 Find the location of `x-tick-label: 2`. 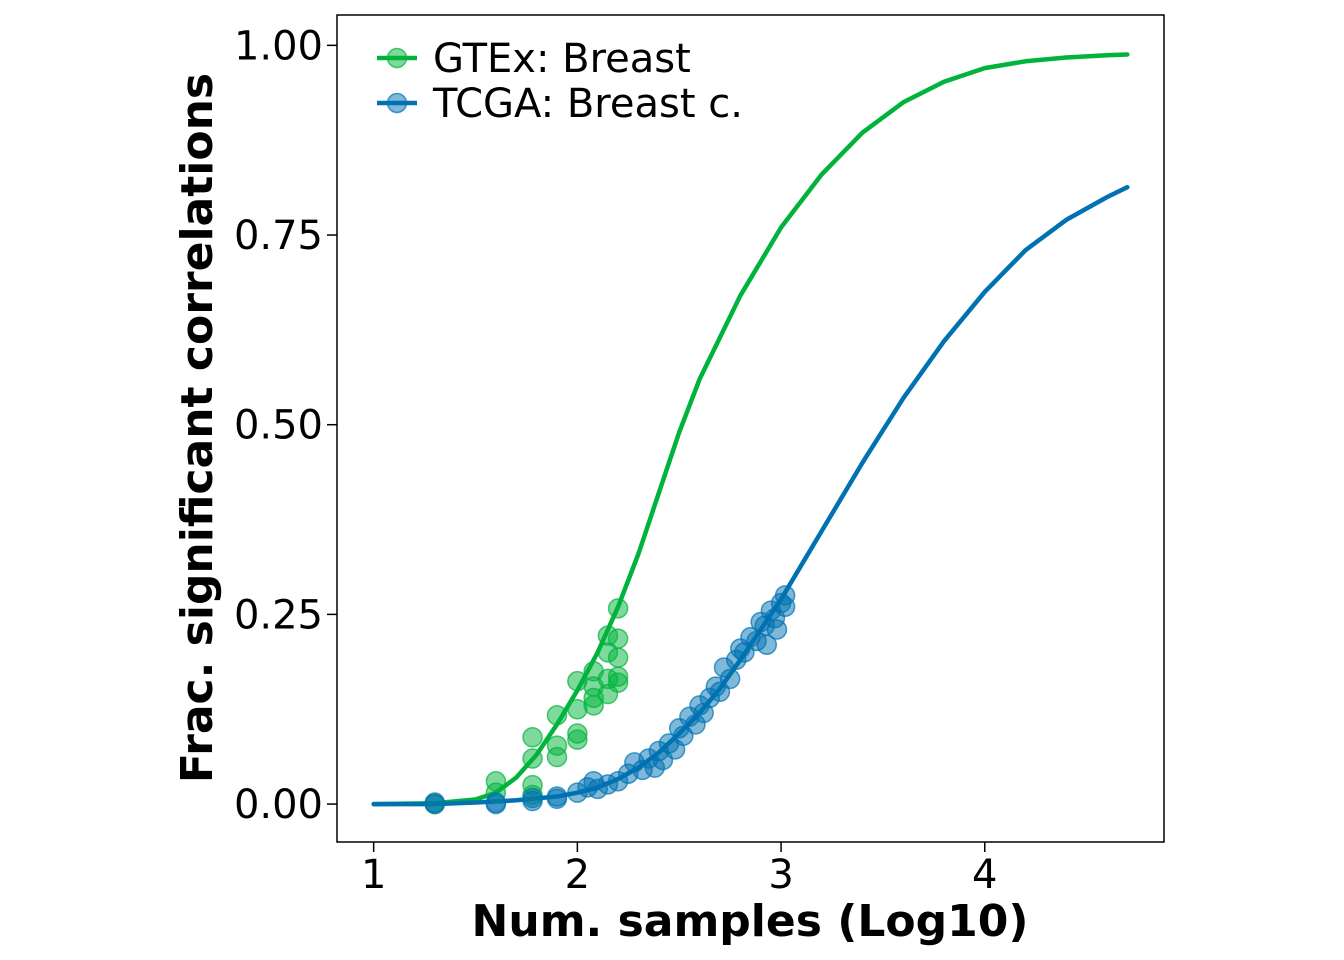

x-tick-label: 2 is located at coordinates (577, 875).